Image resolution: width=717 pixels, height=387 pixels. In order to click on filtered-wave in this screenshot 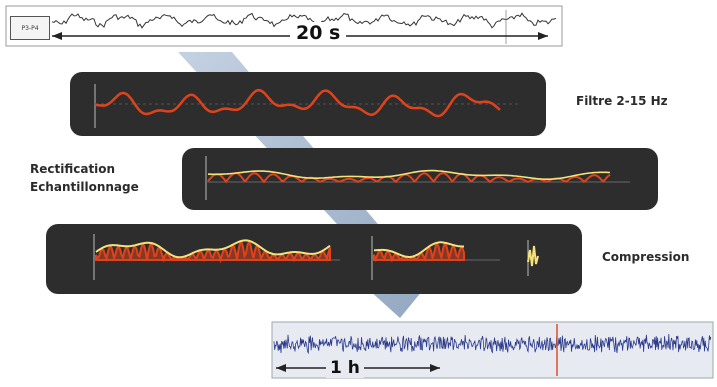, I will do `click(298, 103)`.